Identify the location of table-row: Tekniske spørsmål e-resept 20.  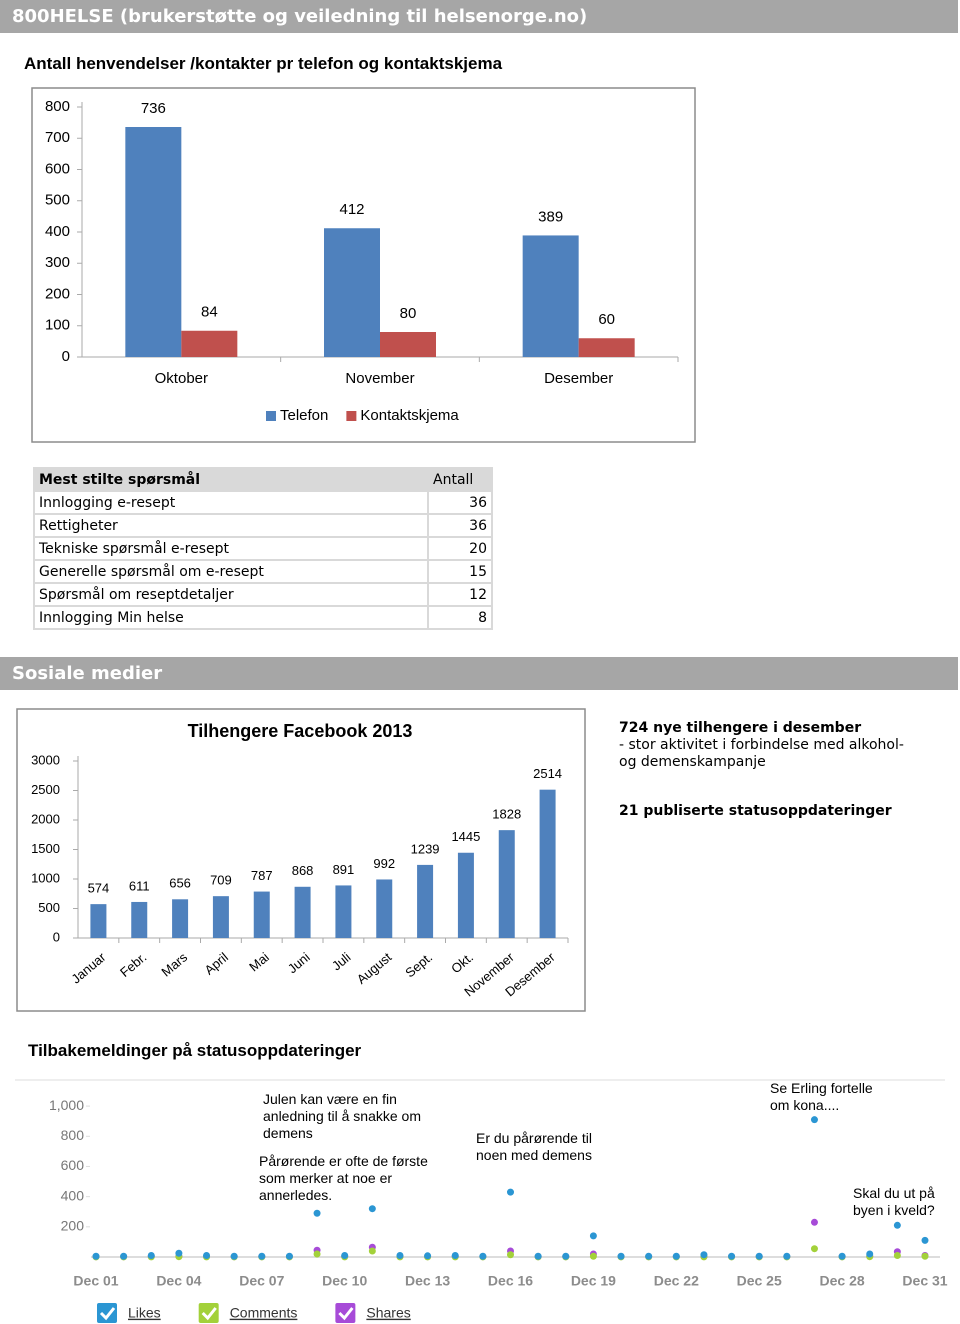
(263, 548).